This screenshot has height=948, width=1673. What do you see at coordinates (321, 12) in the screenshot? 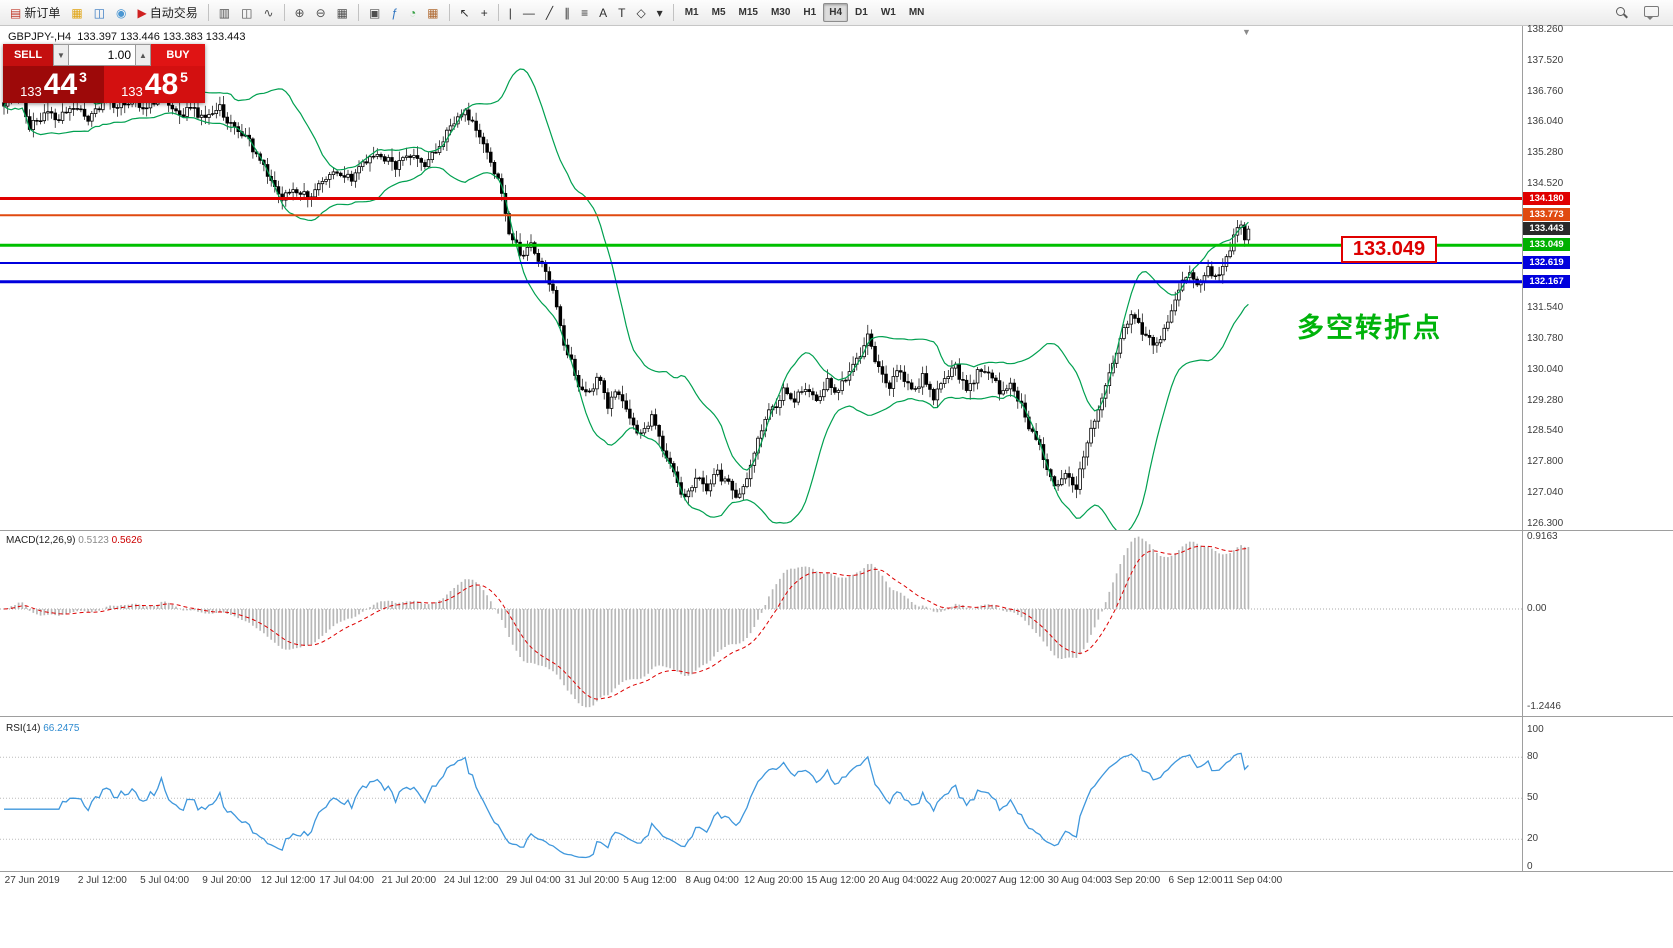
I see `zoom-out-button: ⊖` at bounding box center [321, 12].